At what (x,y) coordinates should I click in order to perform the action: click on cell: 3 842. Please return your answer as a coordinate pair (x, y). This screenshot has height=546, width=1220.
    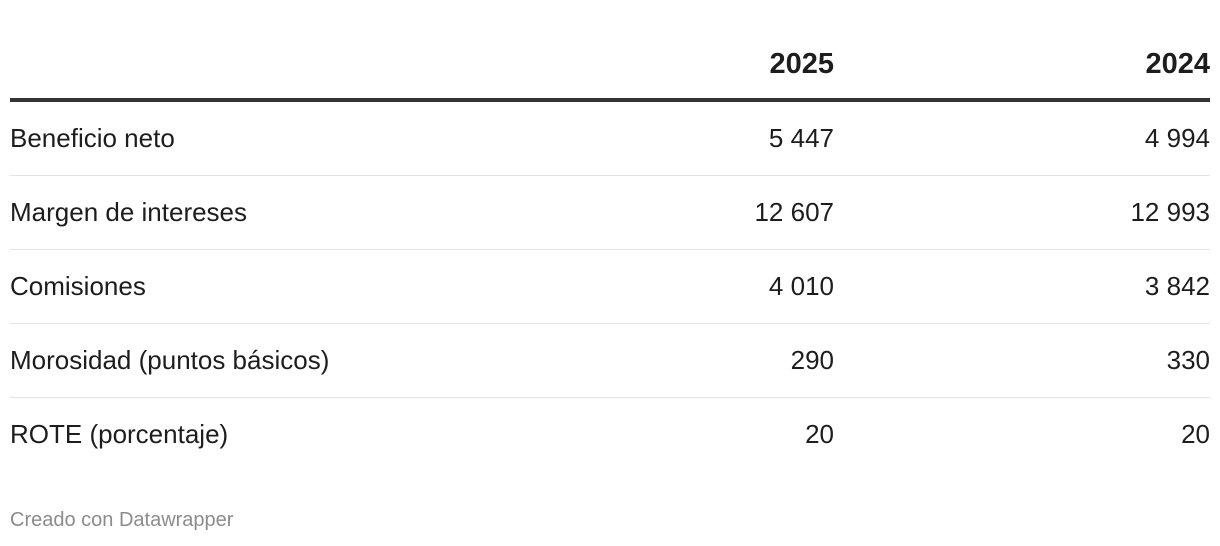
    Looking at the image, I should click on (1177, 286).